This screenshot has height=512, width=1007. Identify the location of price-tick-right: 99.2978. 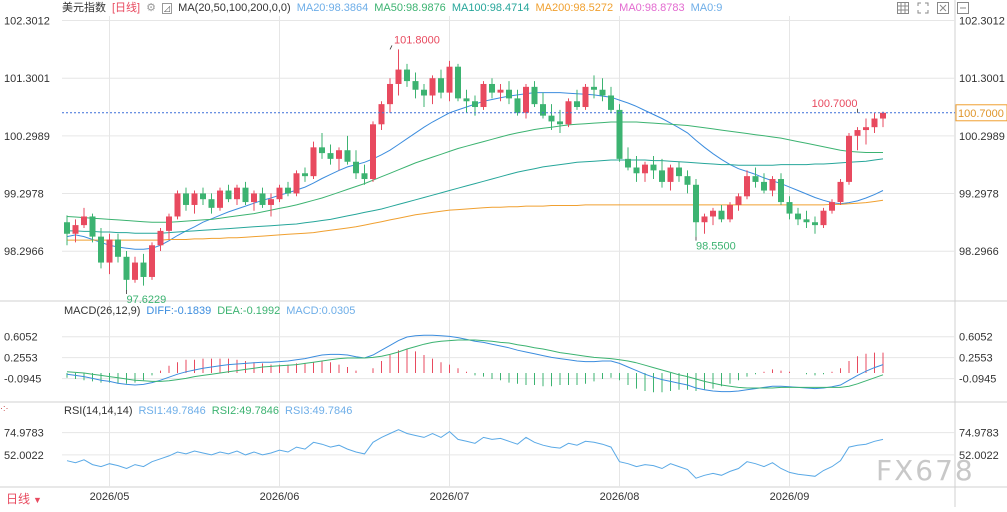
(979, 195).